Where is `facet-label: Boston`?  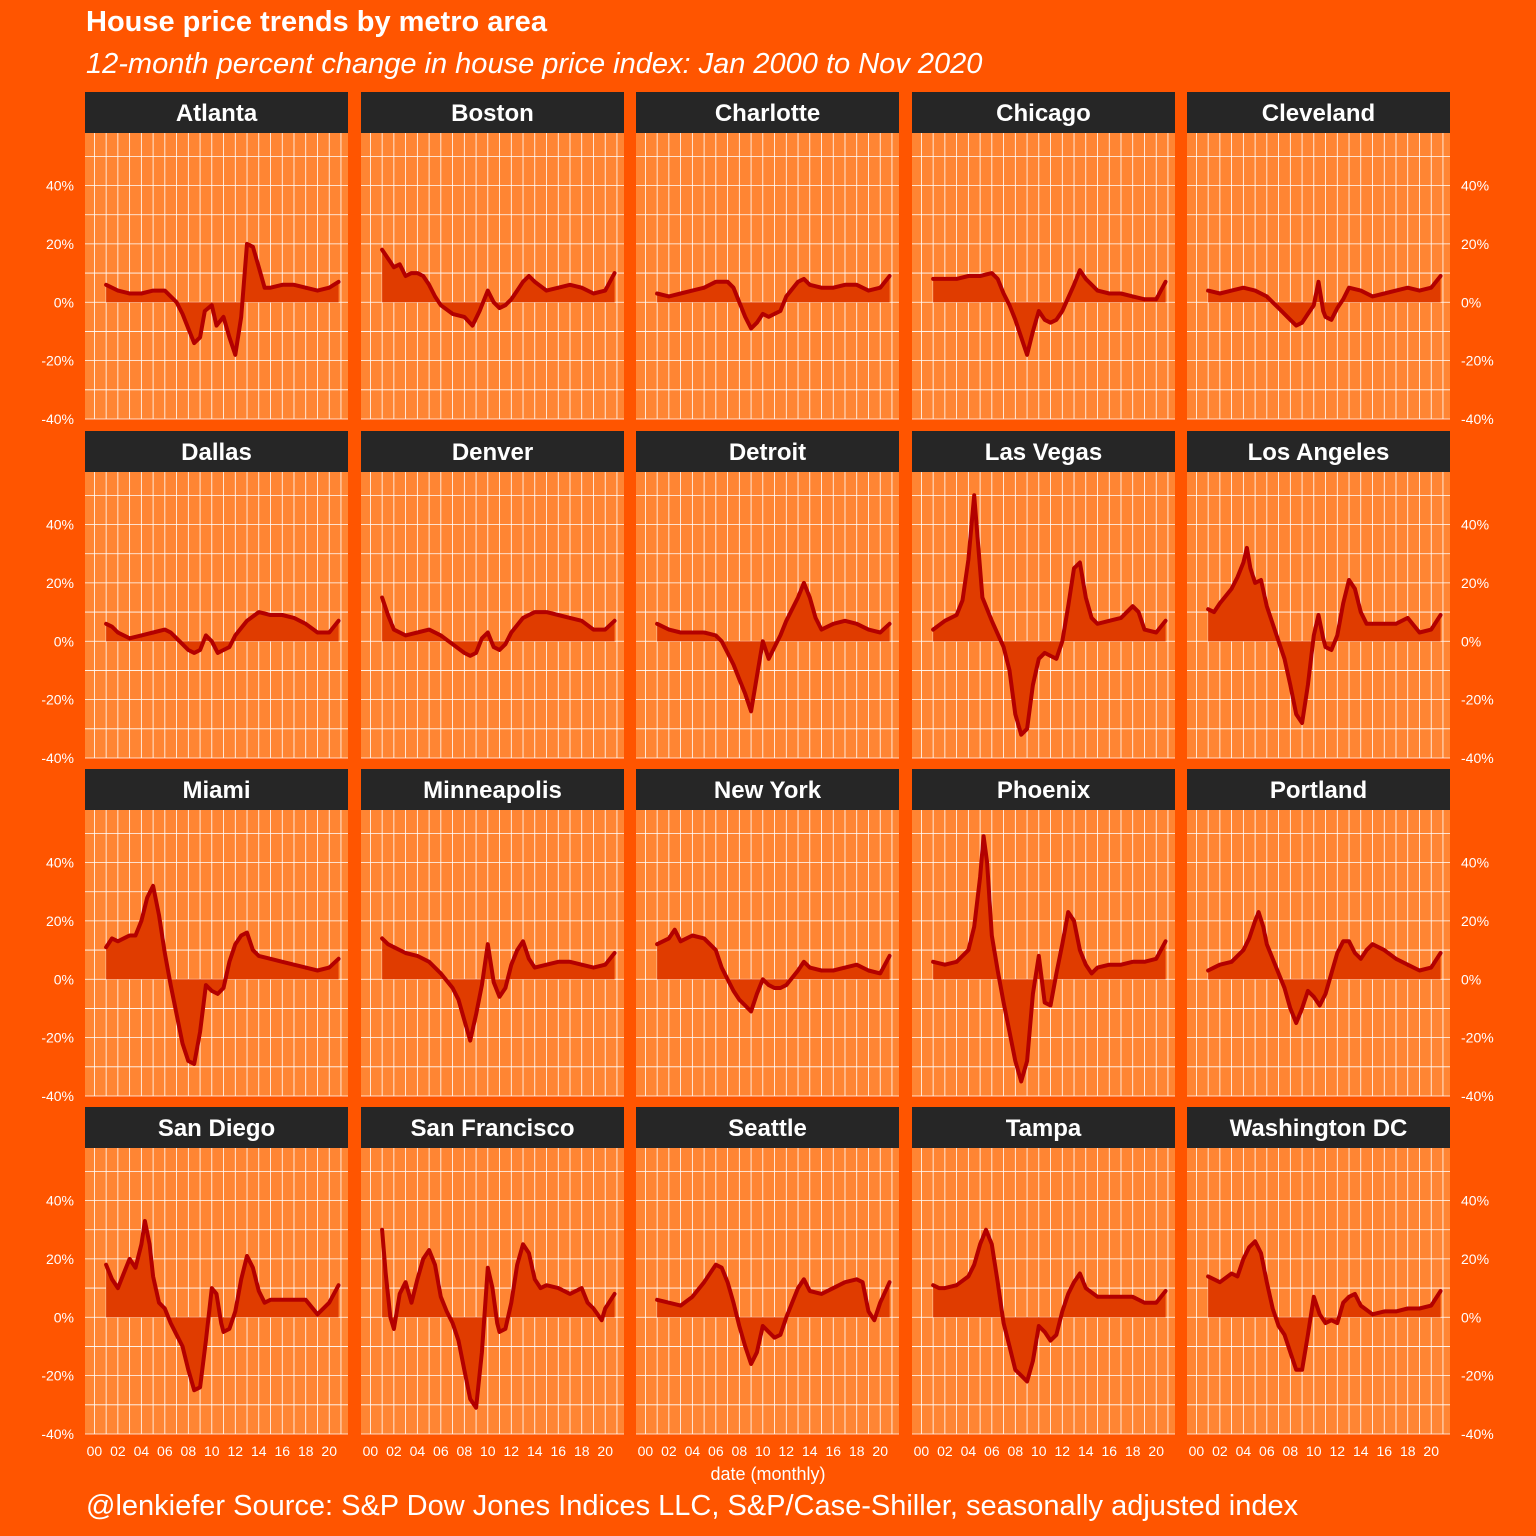
facet-label: Boston is located at coordinates (492, 113).